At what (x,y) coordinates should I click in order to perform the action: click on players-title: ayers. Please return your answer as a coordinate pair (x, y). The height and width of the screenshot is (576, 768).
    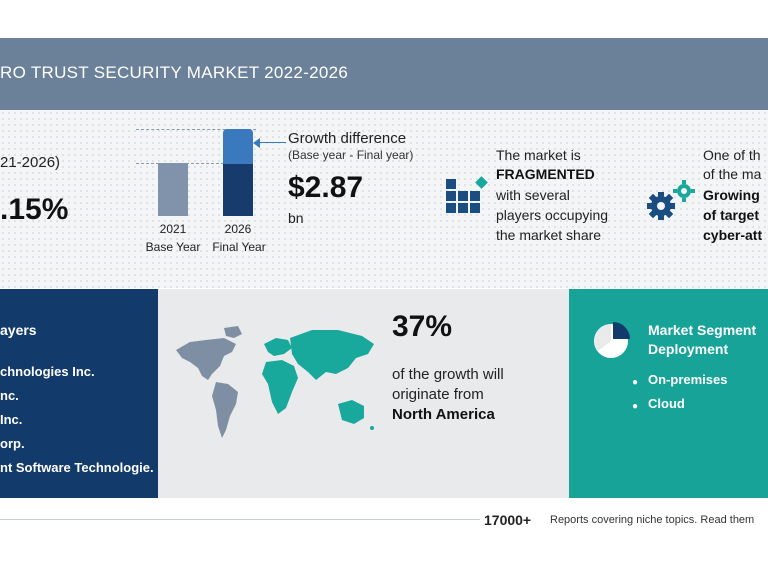
    Looking at the image, I should click on (18, 330).